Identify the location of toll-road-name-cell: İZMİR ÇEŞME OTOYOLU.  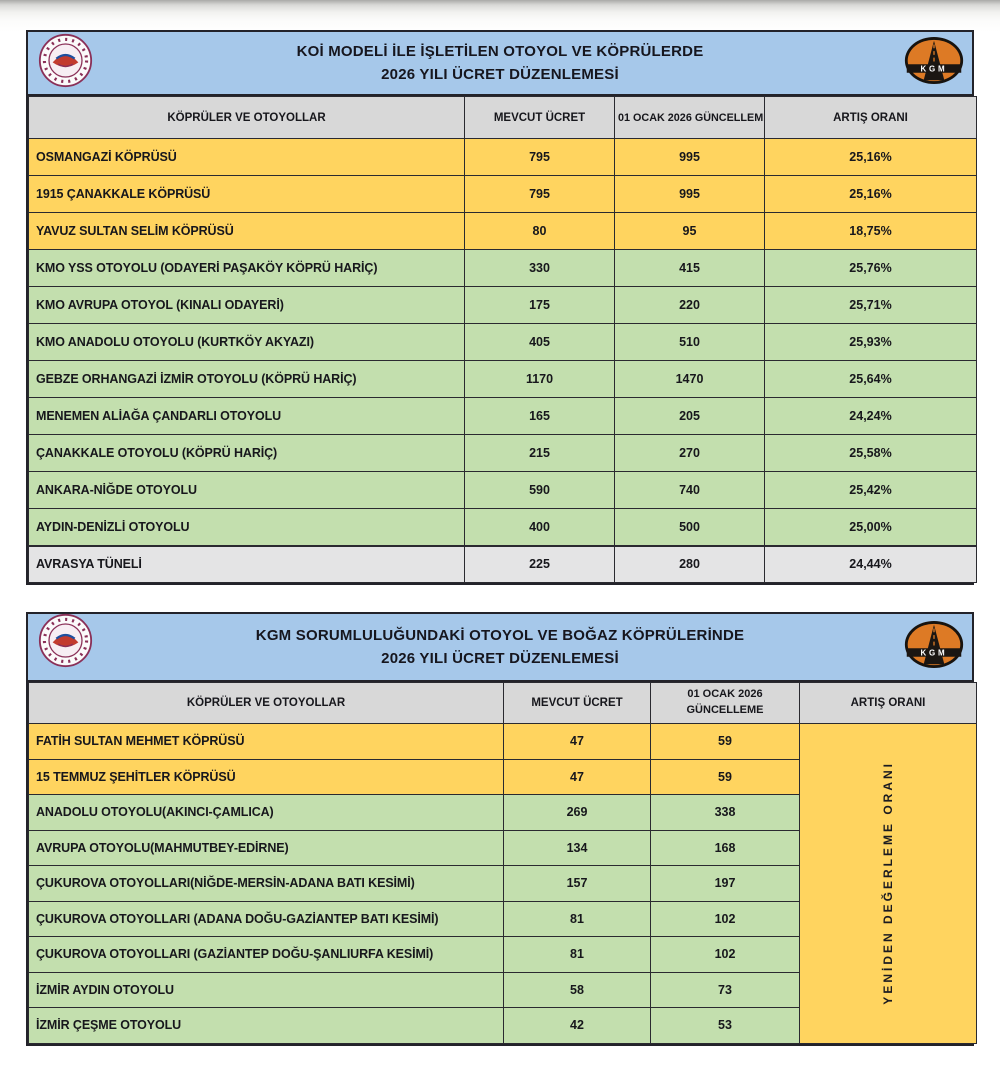
(266, 1025).